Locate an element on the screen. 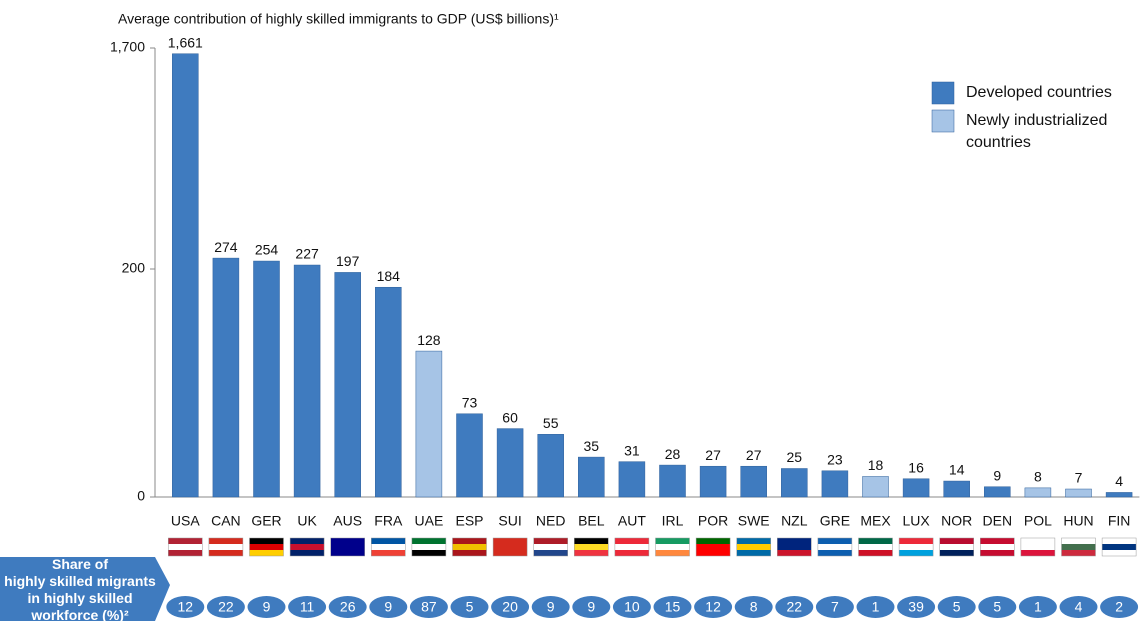  share-value: 15 is located at coordinates (673, 607).